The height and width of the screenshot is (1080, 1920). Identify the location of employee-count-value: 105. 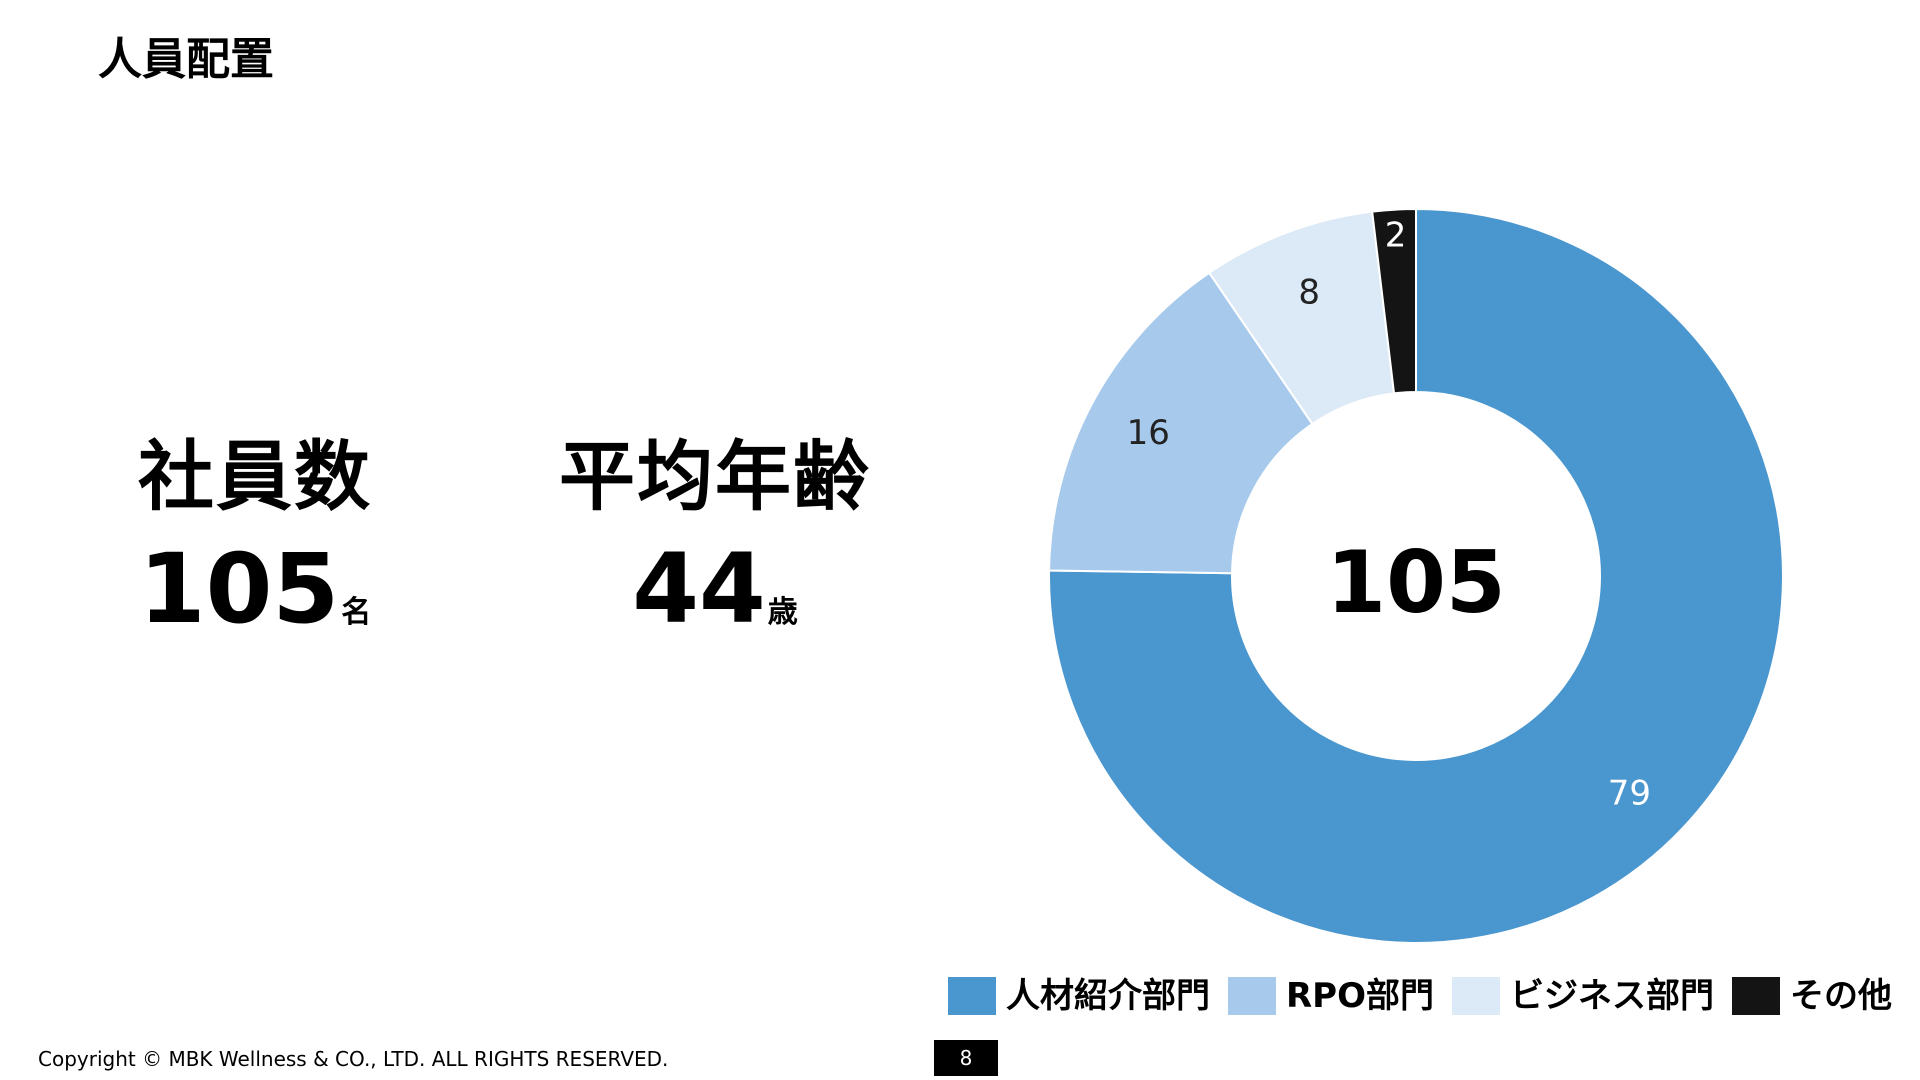
(239, 589).